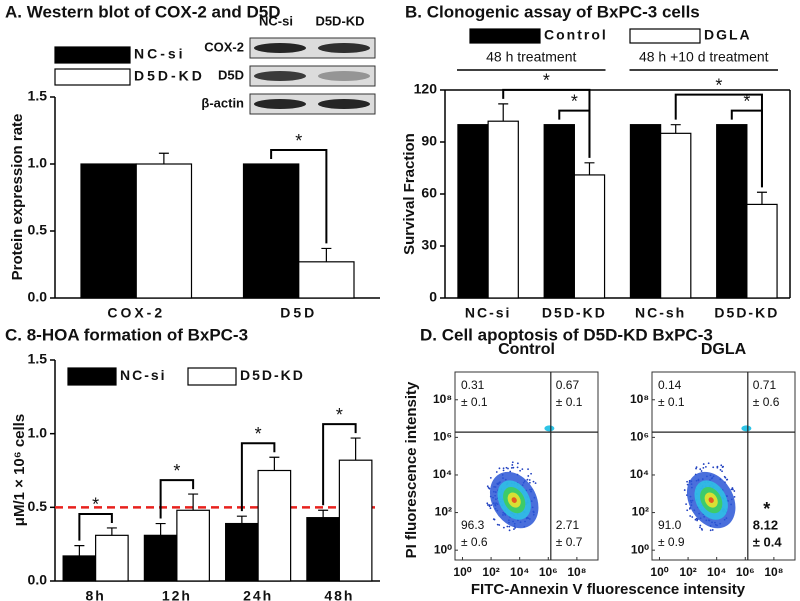  Describe the element at coordinates (258, 594) in the screenshot. I see `x-tick-label: 24h` at that location.